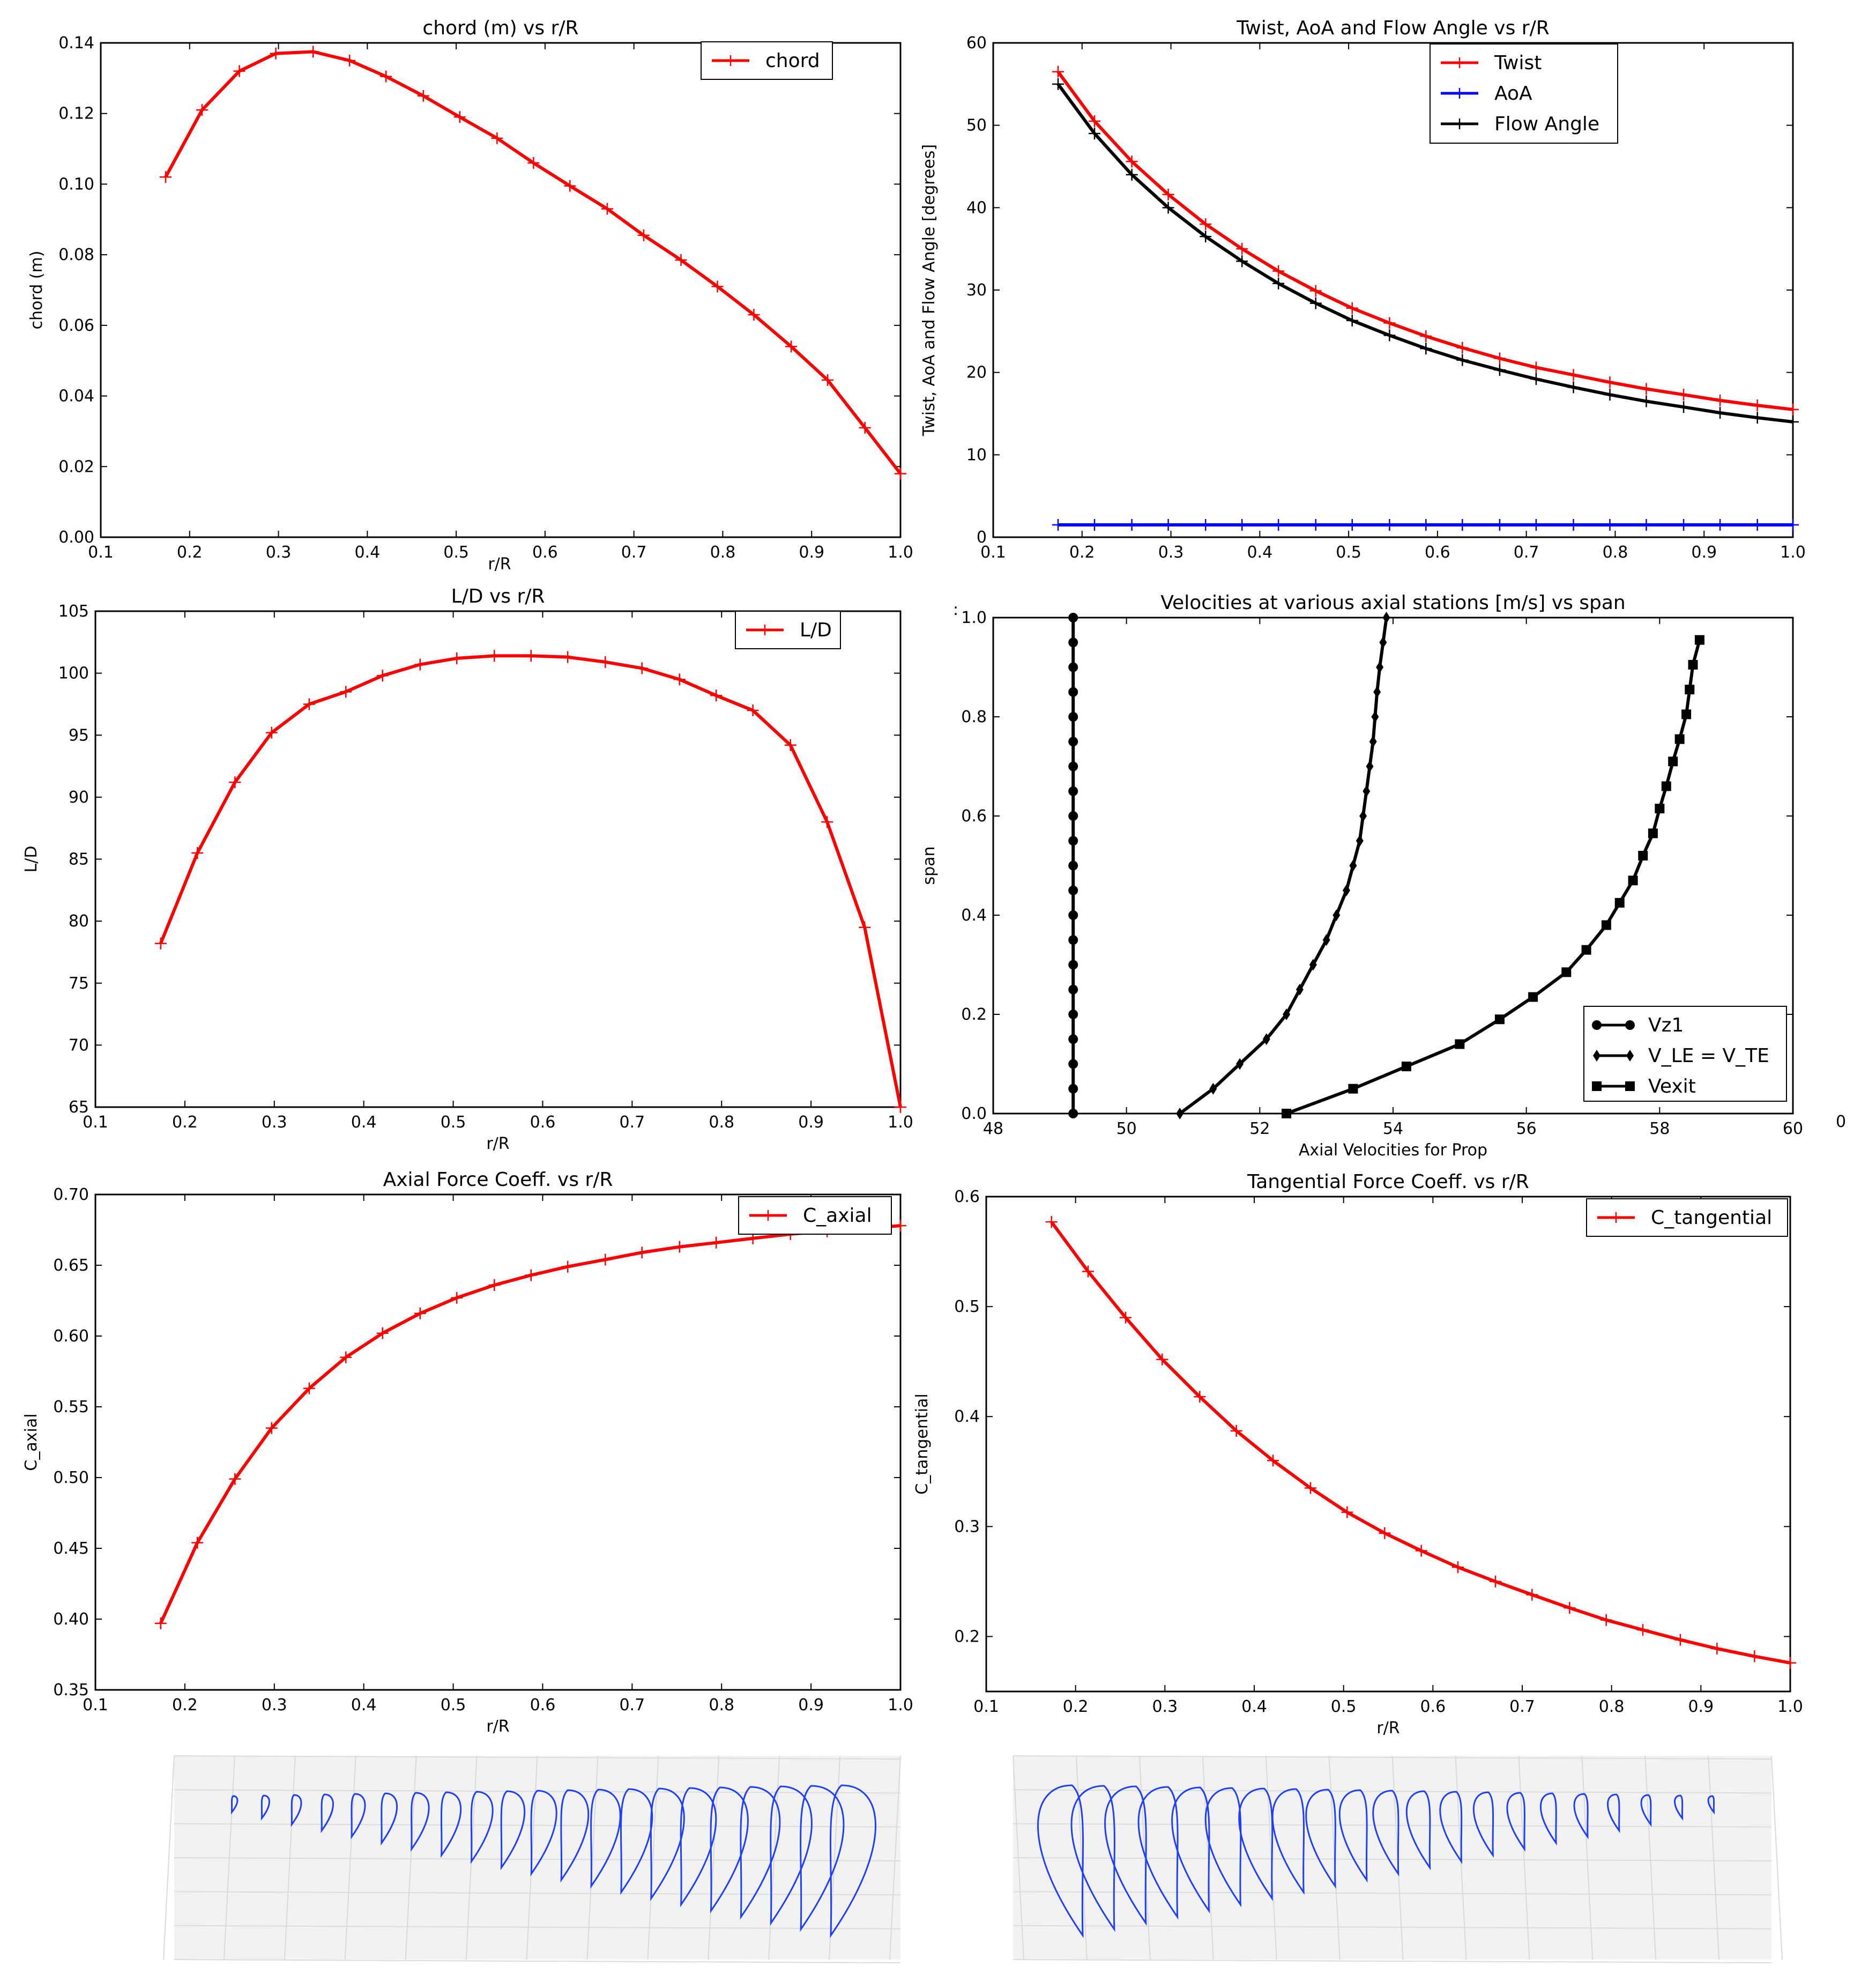 This screenshot has width=1876, height=1981. I want to click on x-tick-label: 0.6, so click(543, 1122).